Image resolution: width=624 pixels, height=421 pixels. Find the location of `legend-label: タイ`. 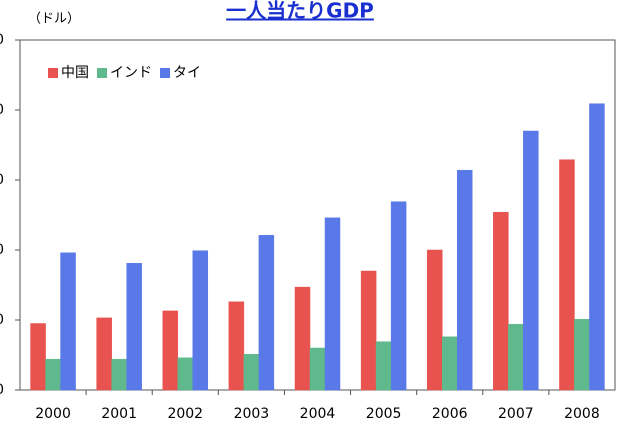

legend-label: タイ is located at coordinates (187, 73).